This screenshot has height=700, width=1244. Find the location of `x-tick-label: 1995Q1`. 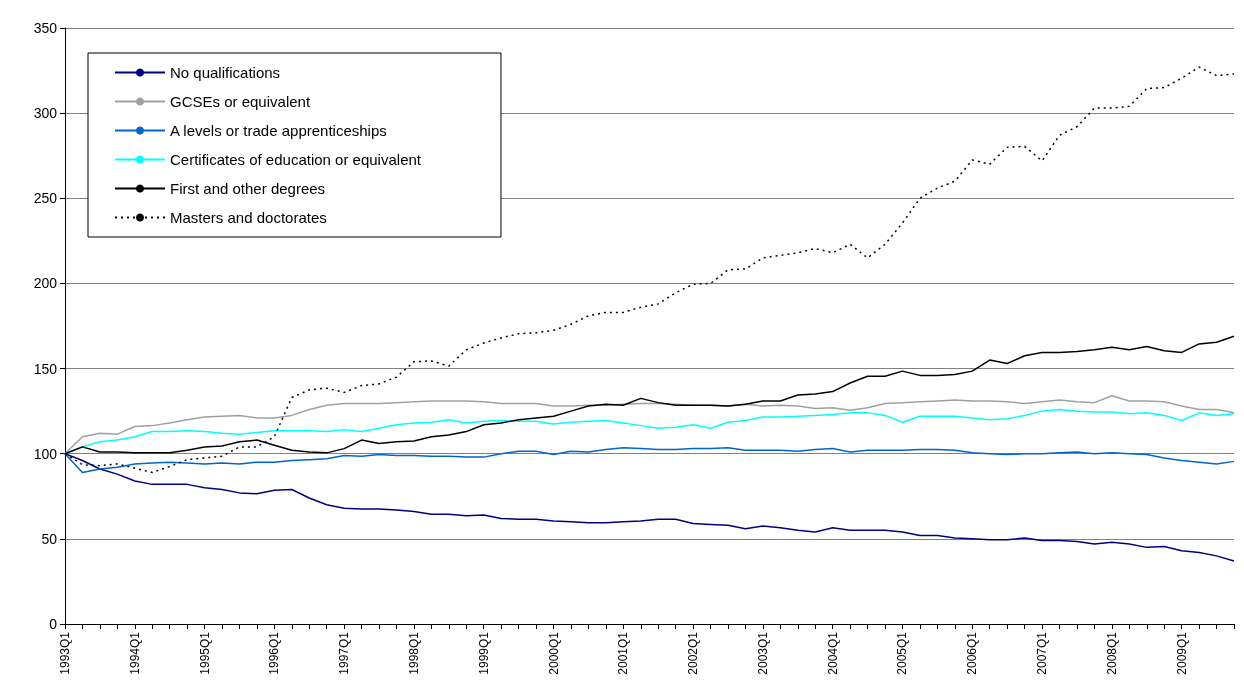

x-tick-label: 1995Q1 is located at coordinates (204, 653).